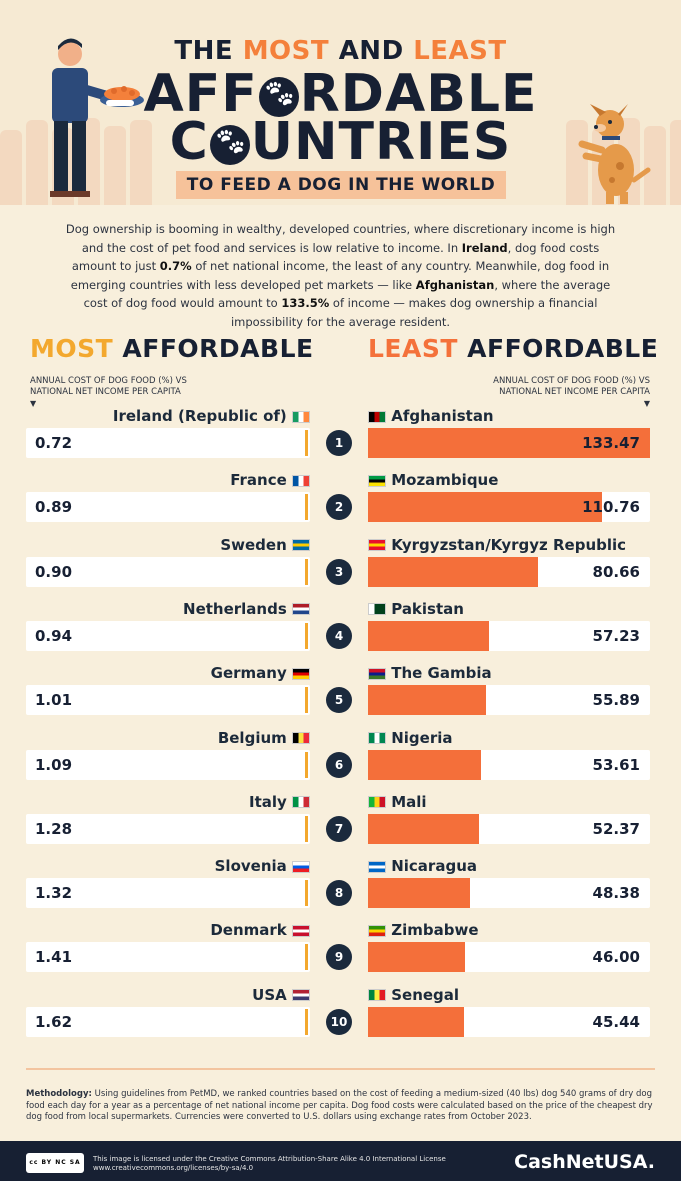 This screenshot has width=681, height=1181. What do you see at coordinates (616, 635) in the screenshot?
I see `least-value-label: 57.23` at bounding box center [616, 635].